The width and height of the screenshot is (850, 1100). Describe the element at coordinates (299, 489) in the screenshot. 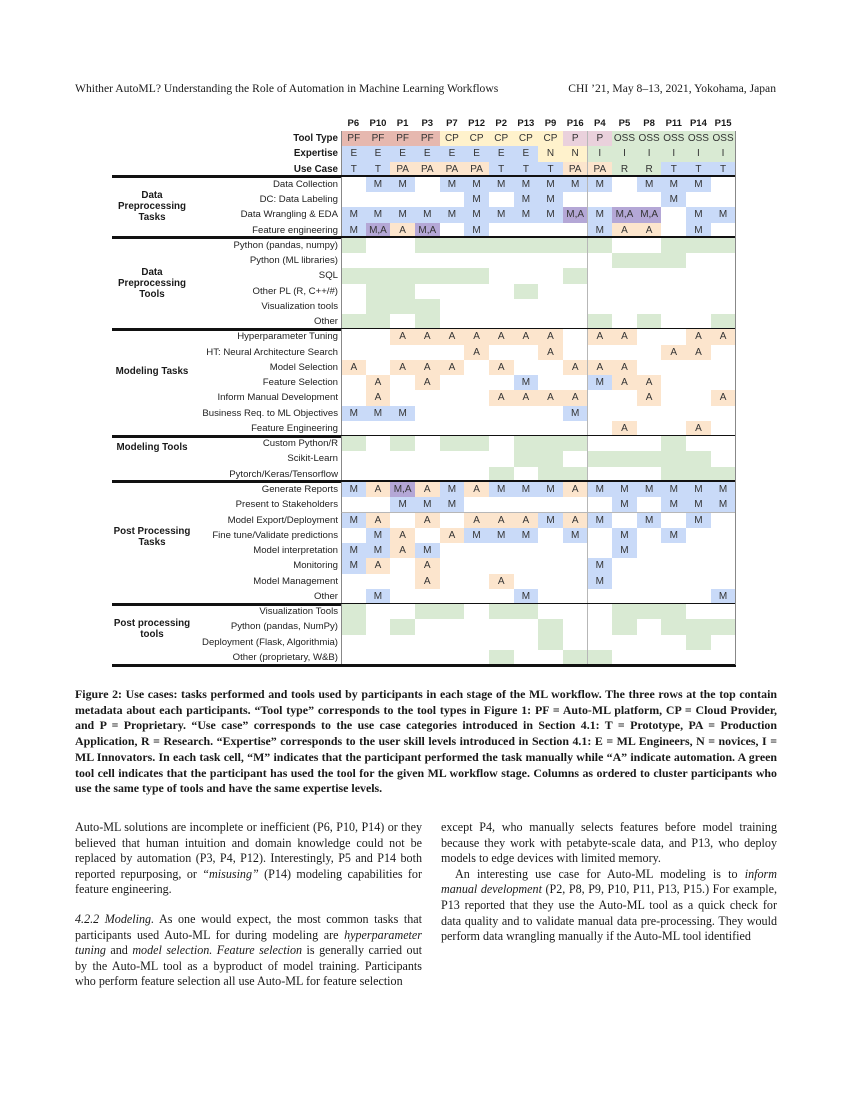

I see `row-label: Generate Reports` at that location.